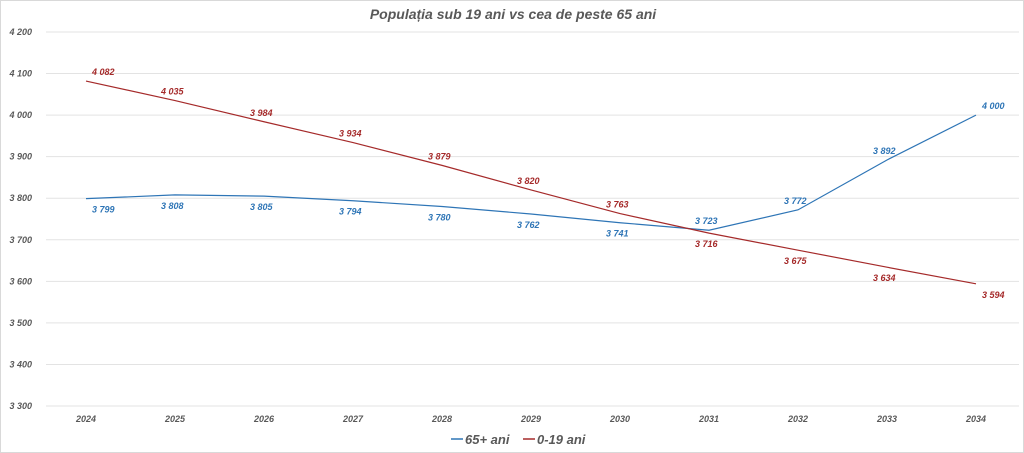 The height and width of the screenshot is (453, 1024). What do you see at coordinates (20, 323) in the screenshot?
I see `y-tick-label: 3 500` at bounding box center [20, 323].